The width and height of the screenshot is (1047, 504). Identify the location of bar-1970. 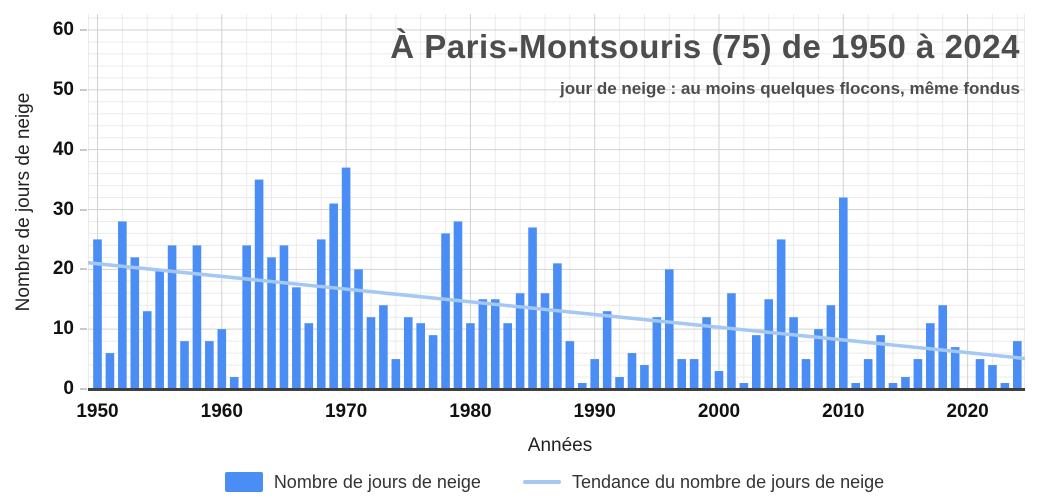
(346, 278).